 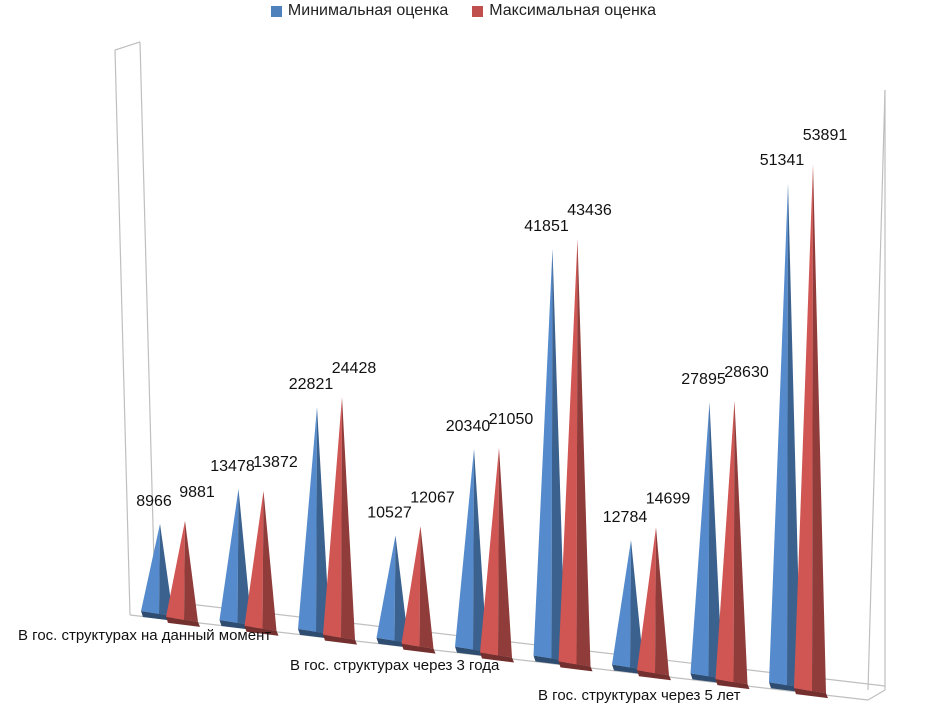 What do you see at coordinates (432, 497) in the screenshot?
I see `data-label-max-4: 12067` at bounding box center [432, 497].